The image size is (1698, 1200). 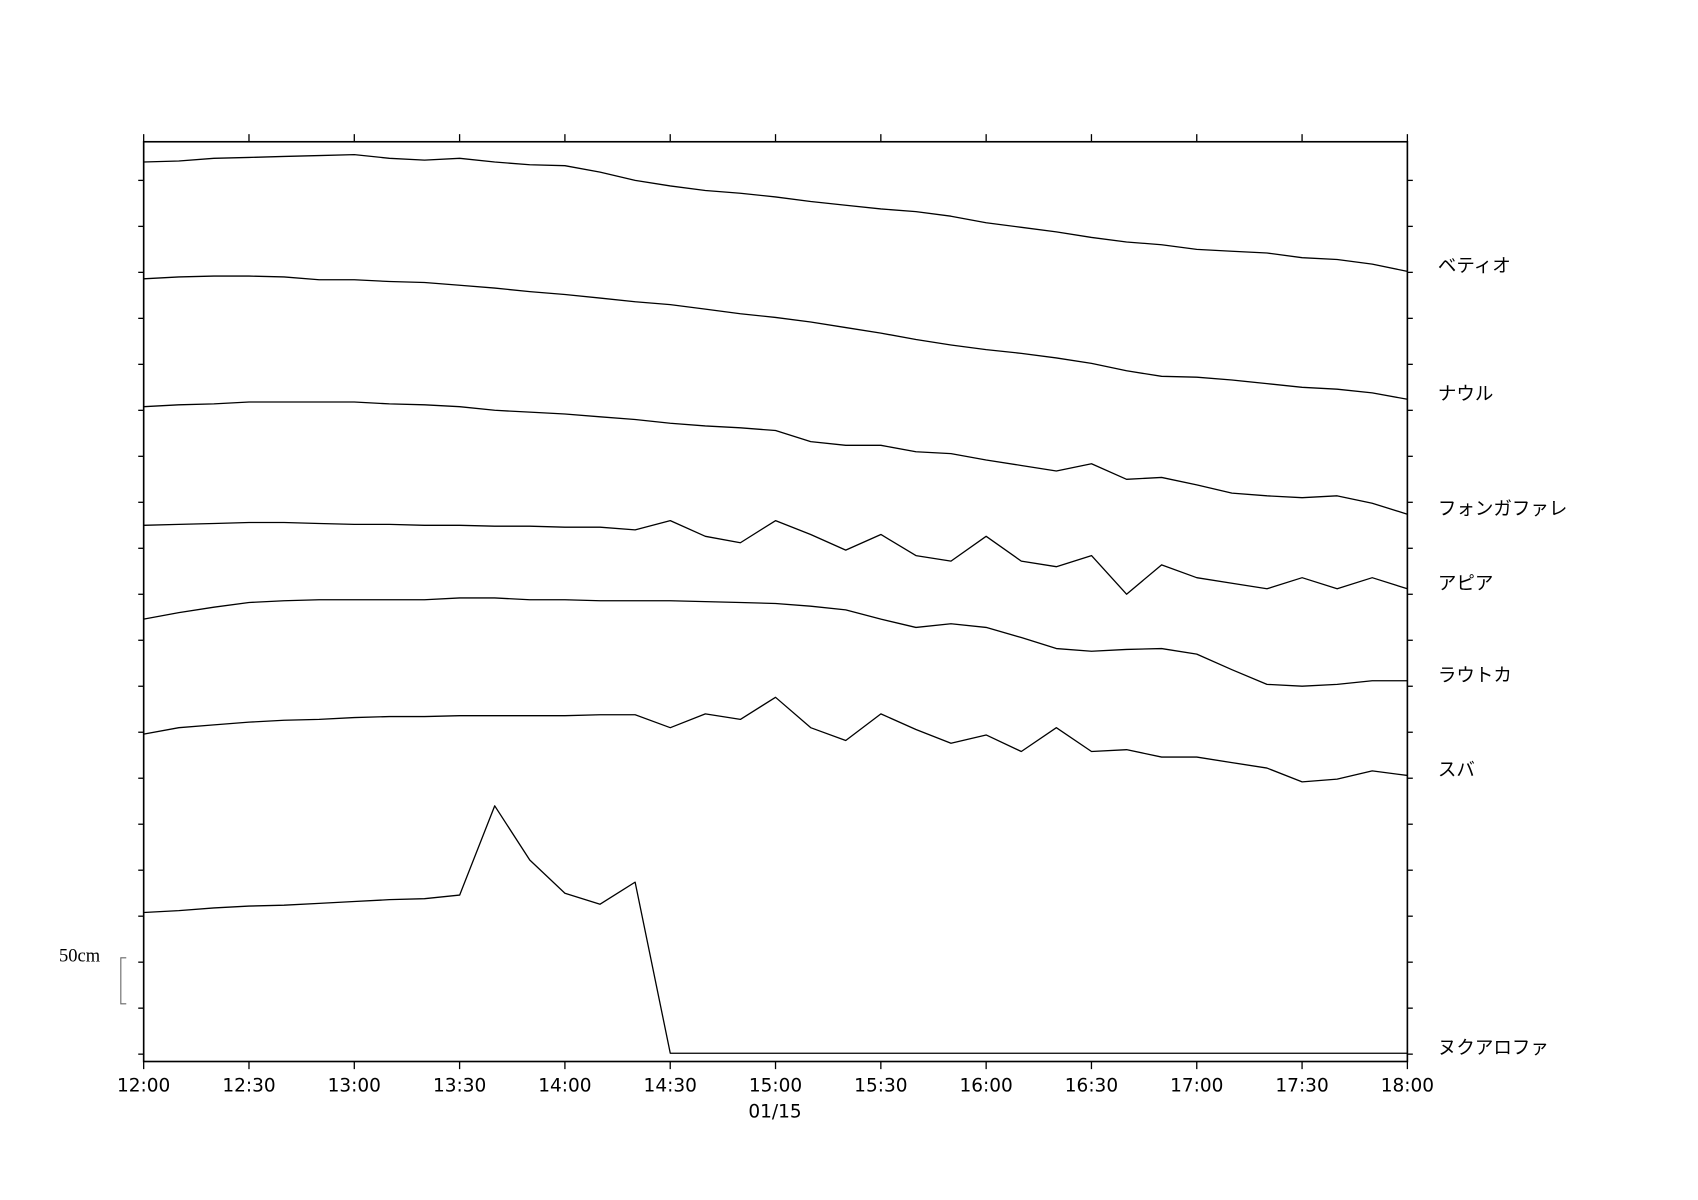 I want to click on station-label: ヌクアロファ, so click(x=1493, y=1048).